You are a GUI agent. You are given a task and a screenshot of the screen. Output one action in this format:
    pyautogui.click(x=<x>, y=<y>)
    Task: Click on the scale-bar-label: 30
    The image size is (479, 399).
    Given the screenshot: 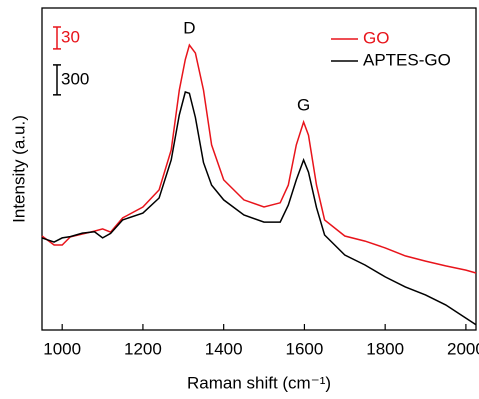 What is the action you would take?
    pyautogui.click(x=70, y=36)
    